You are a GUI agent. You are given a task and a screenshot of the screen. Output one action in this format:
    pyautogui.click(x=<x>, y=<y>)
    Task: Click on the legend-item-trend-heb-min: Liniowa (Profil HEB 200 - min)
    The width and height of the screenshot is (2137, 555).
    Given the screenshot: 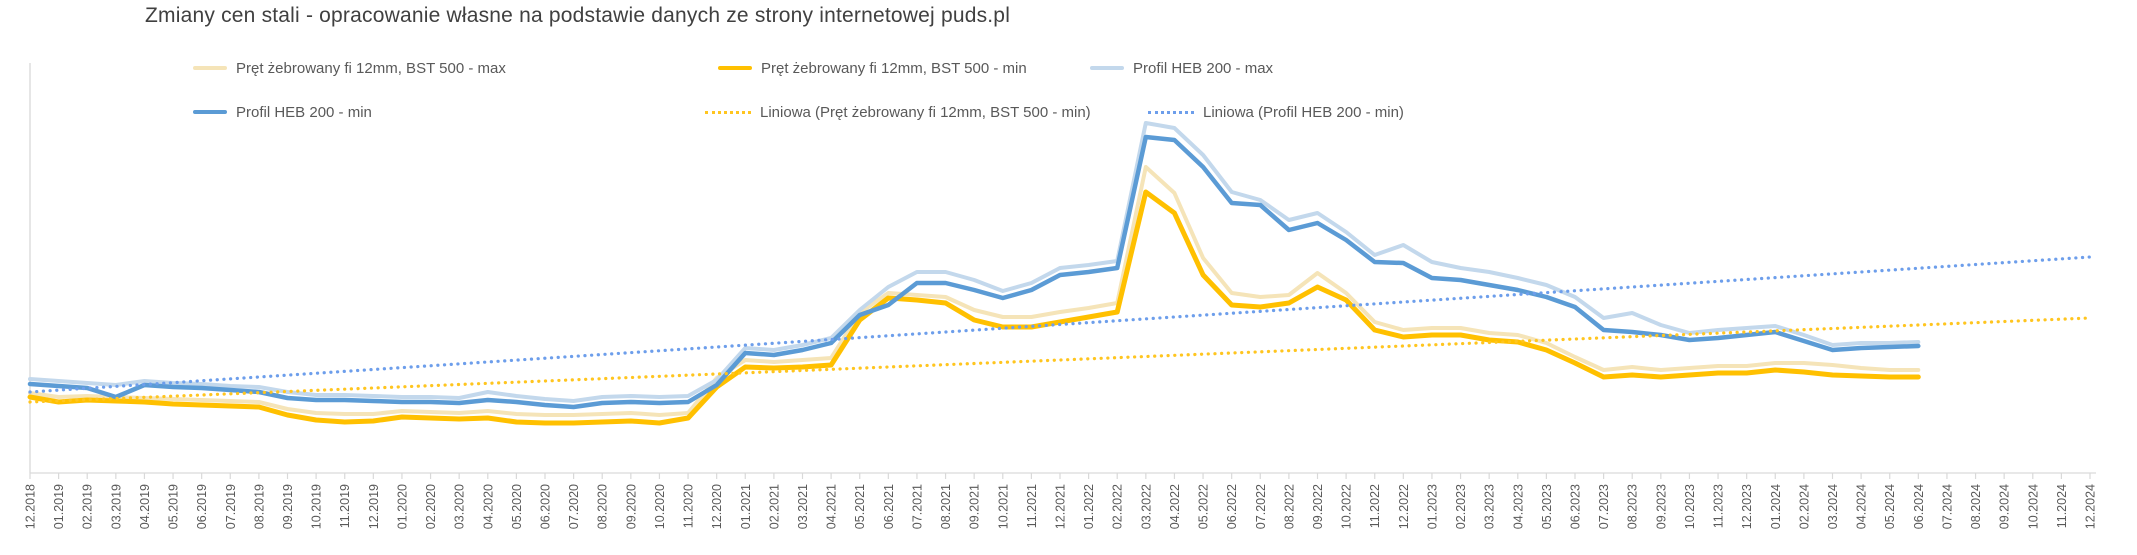 What is the action you would take?
    pyautogui.click(x=1276, y=112)
    